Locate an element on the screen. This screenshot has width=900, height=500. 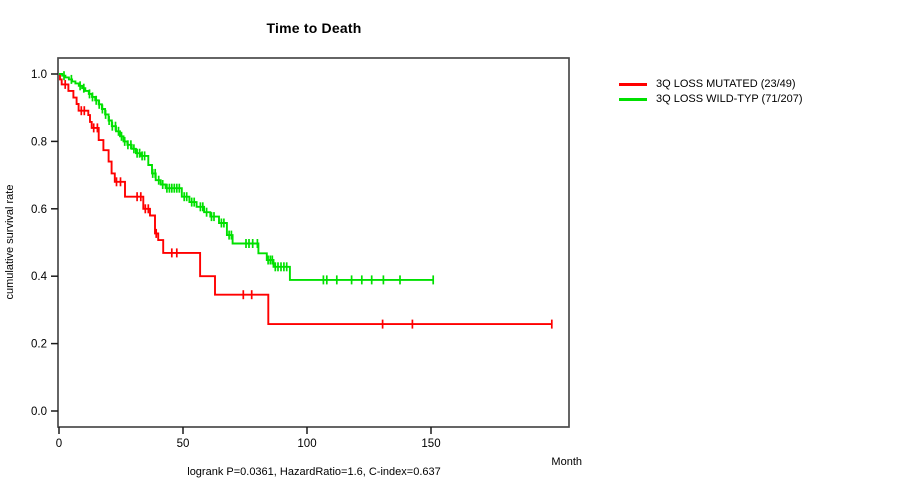
x-tick-label: 150 is located at coordinates (430, 444).